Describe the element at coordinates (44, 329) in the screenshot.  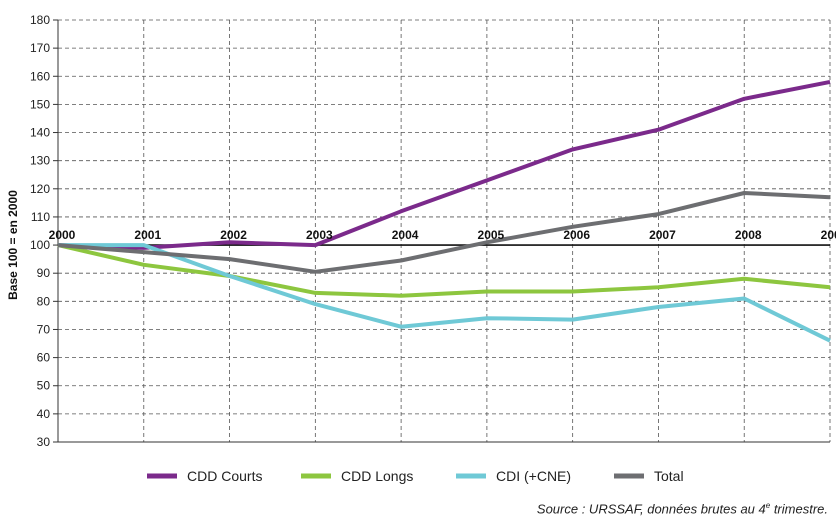
I see `y-tick-label: 70` at that location.